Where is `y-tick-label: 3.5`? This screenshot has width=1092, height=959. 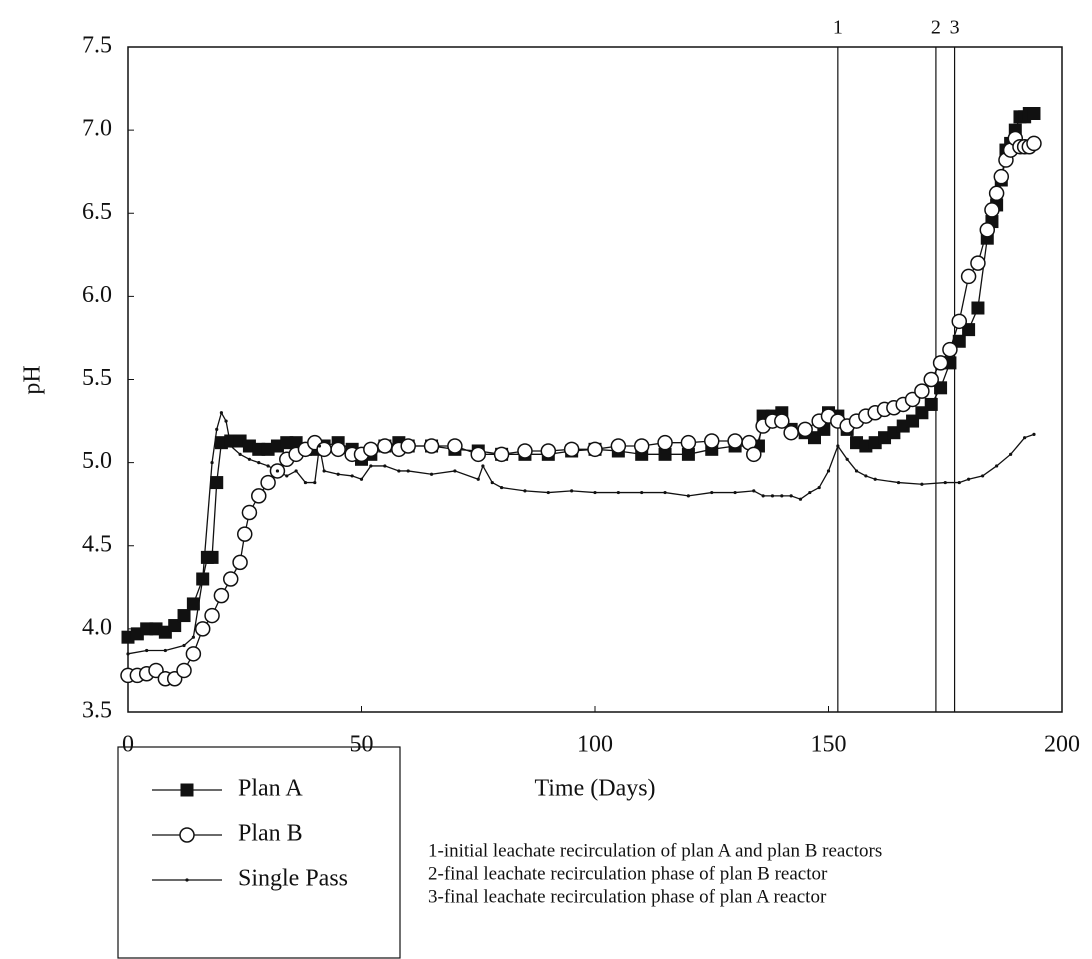 y-tick-label: 3.5 is located at coordinates (97, 711).